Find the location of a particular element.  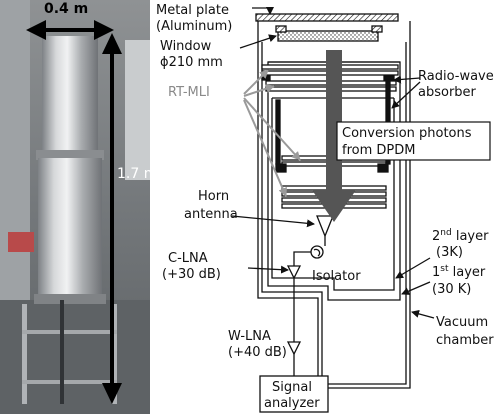

signal-line-clna is located at coordinates (302, 258).